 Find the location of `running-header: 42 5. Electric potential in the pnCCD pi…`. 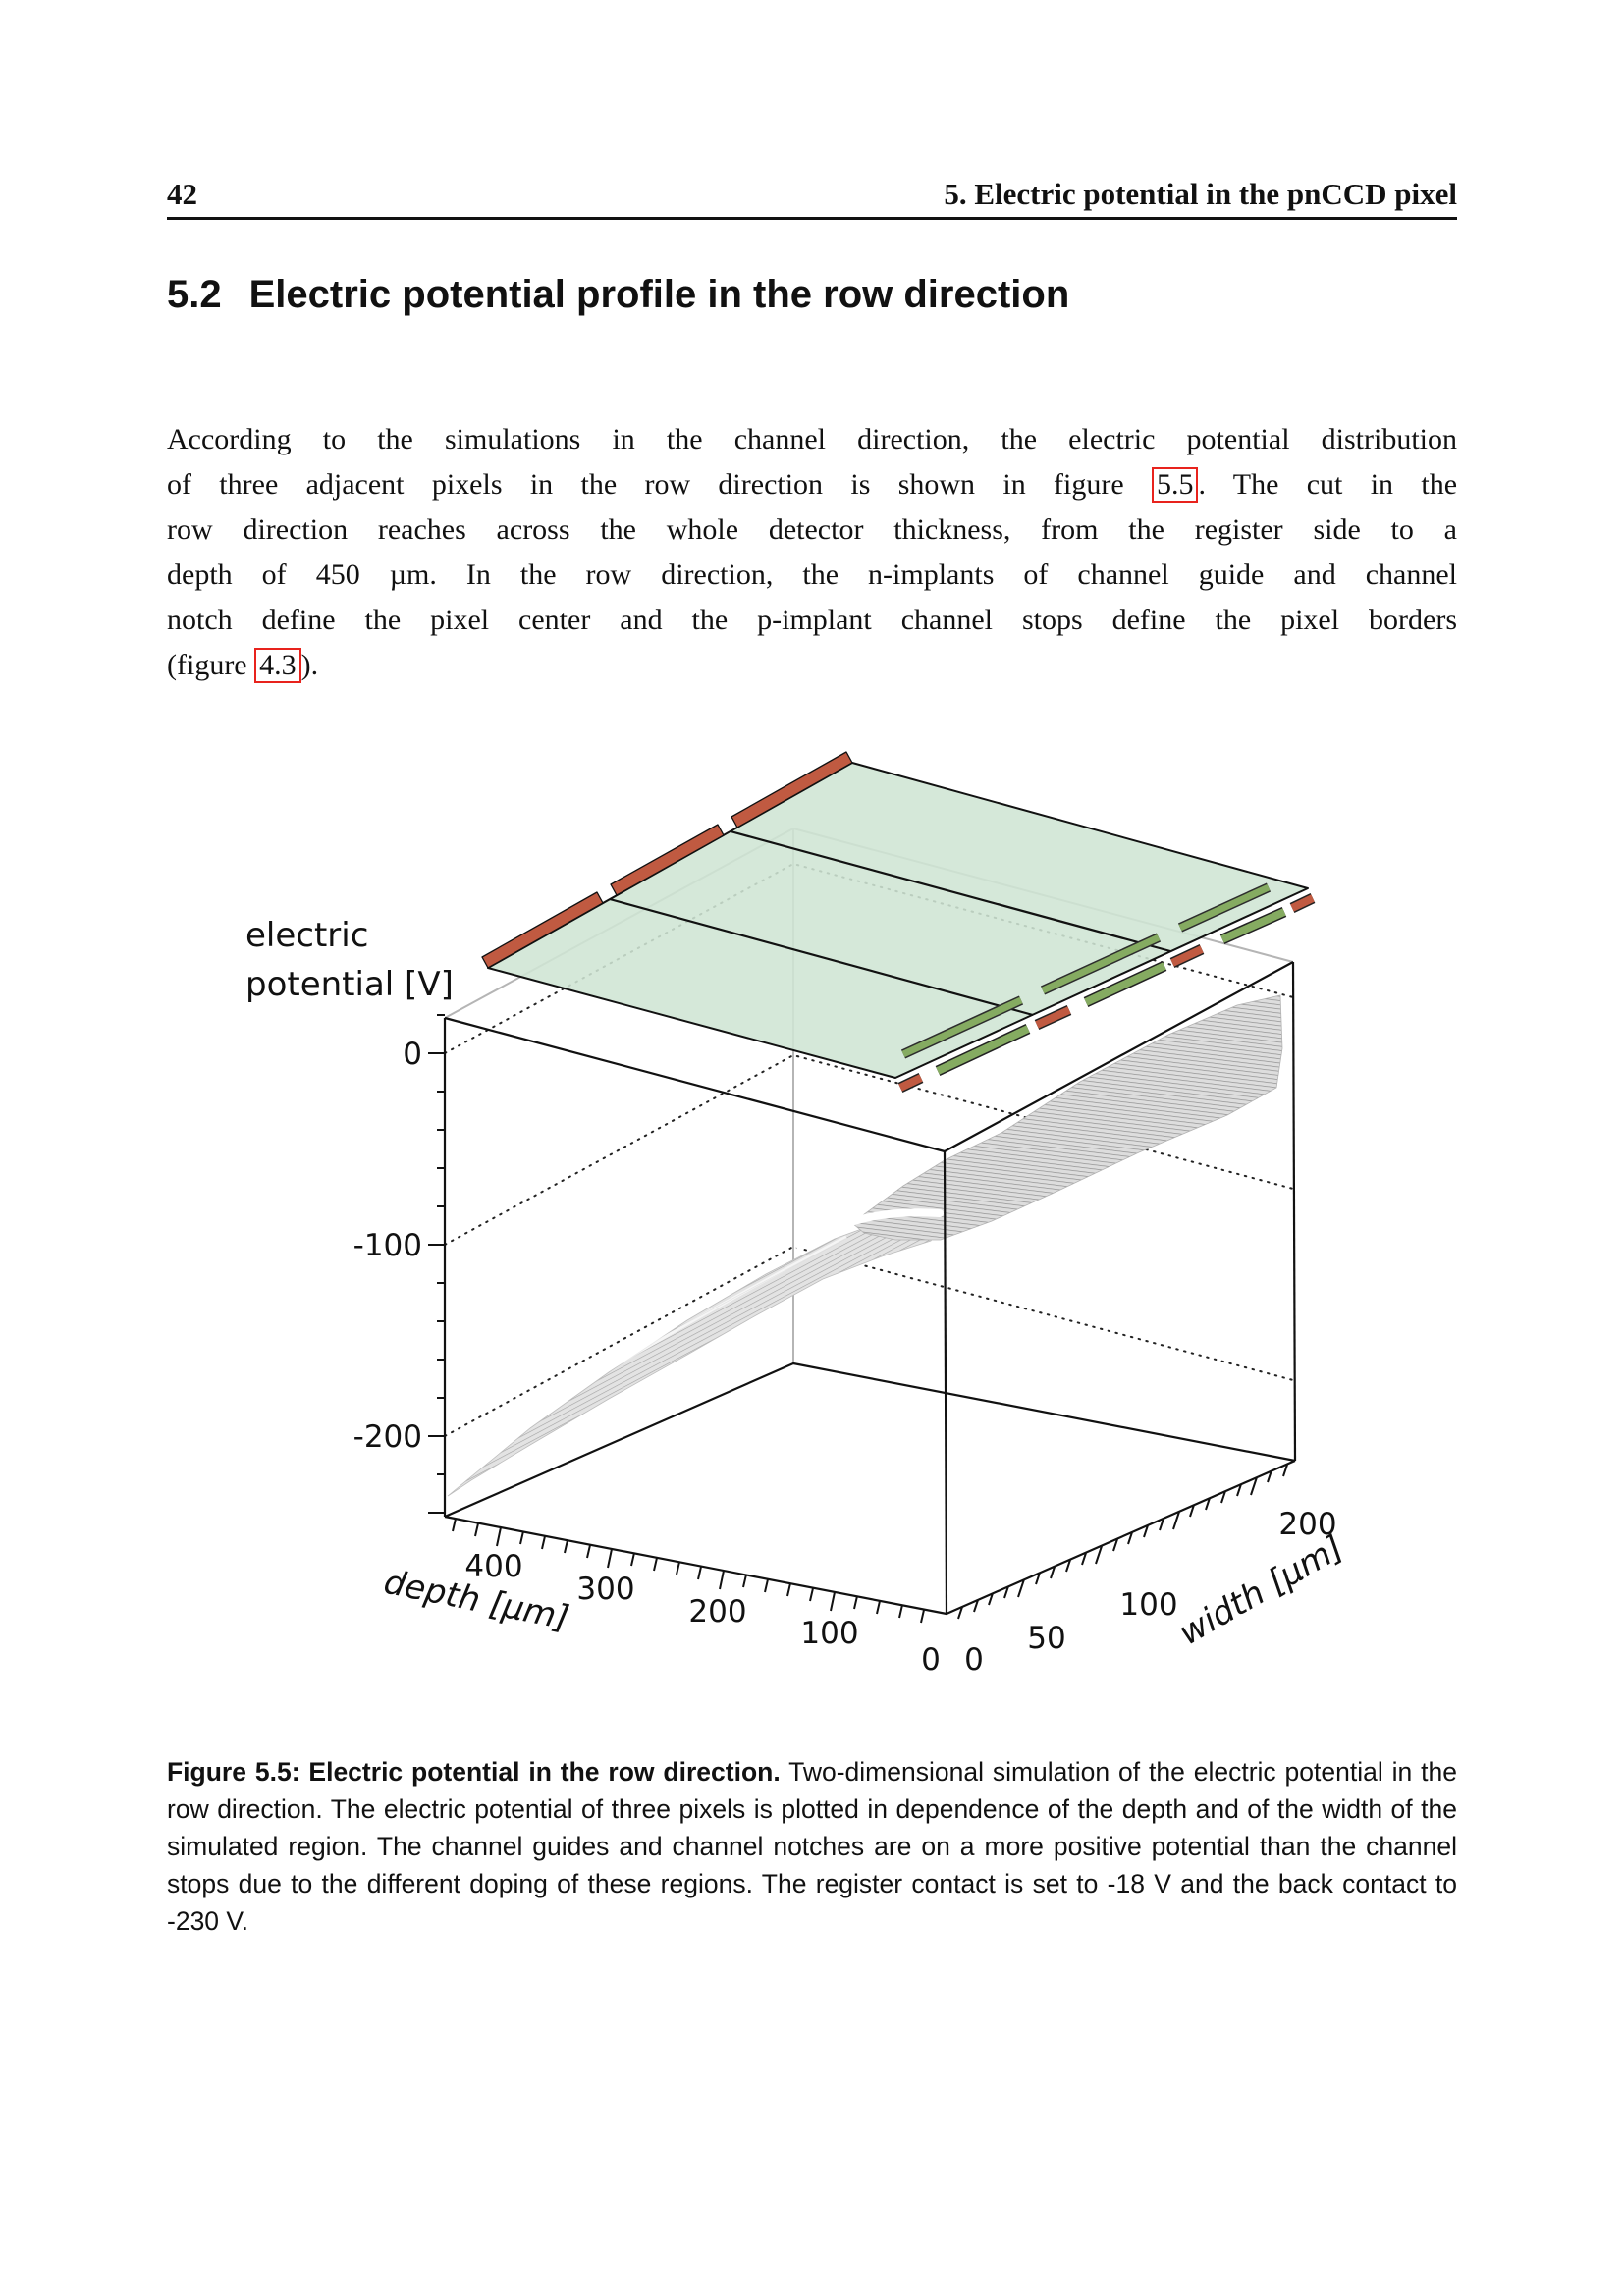

running-header: 42 5. Electric potential in the pnCCD pi… is located at coordinates (812, 195).